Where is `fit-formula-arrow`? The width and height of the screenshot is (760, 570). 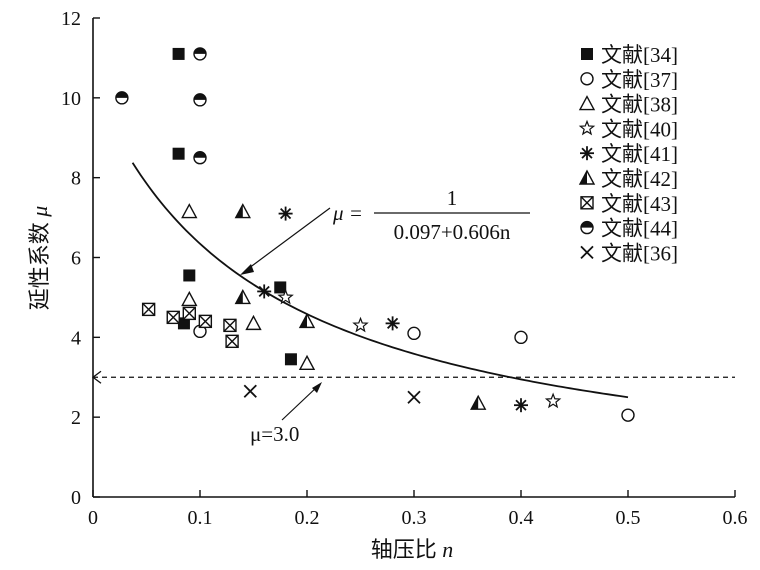 fit-formula-arrow is located at coordinates (287, 239).